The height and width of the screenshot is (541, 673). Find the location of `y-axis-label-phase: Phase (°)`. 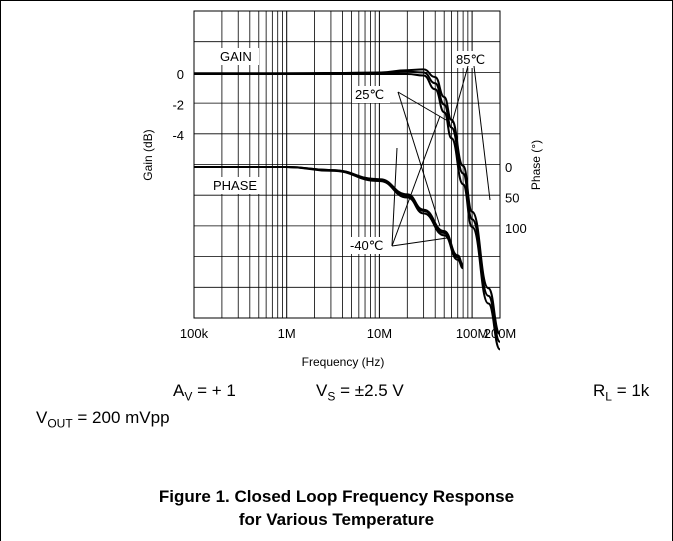

y-axis-label-phase: Phase (°) is located at coordinates (536, 165).